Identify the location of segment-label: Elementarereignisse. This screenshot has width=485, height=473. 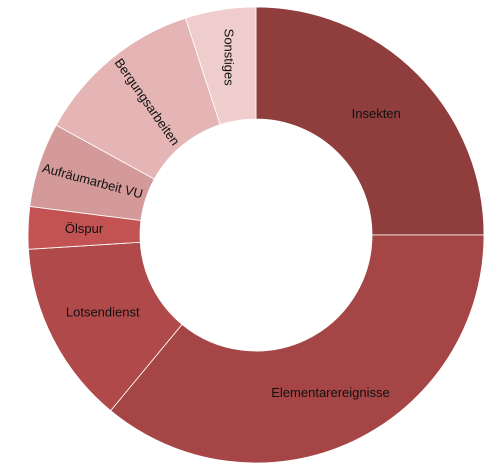
(330, 392).